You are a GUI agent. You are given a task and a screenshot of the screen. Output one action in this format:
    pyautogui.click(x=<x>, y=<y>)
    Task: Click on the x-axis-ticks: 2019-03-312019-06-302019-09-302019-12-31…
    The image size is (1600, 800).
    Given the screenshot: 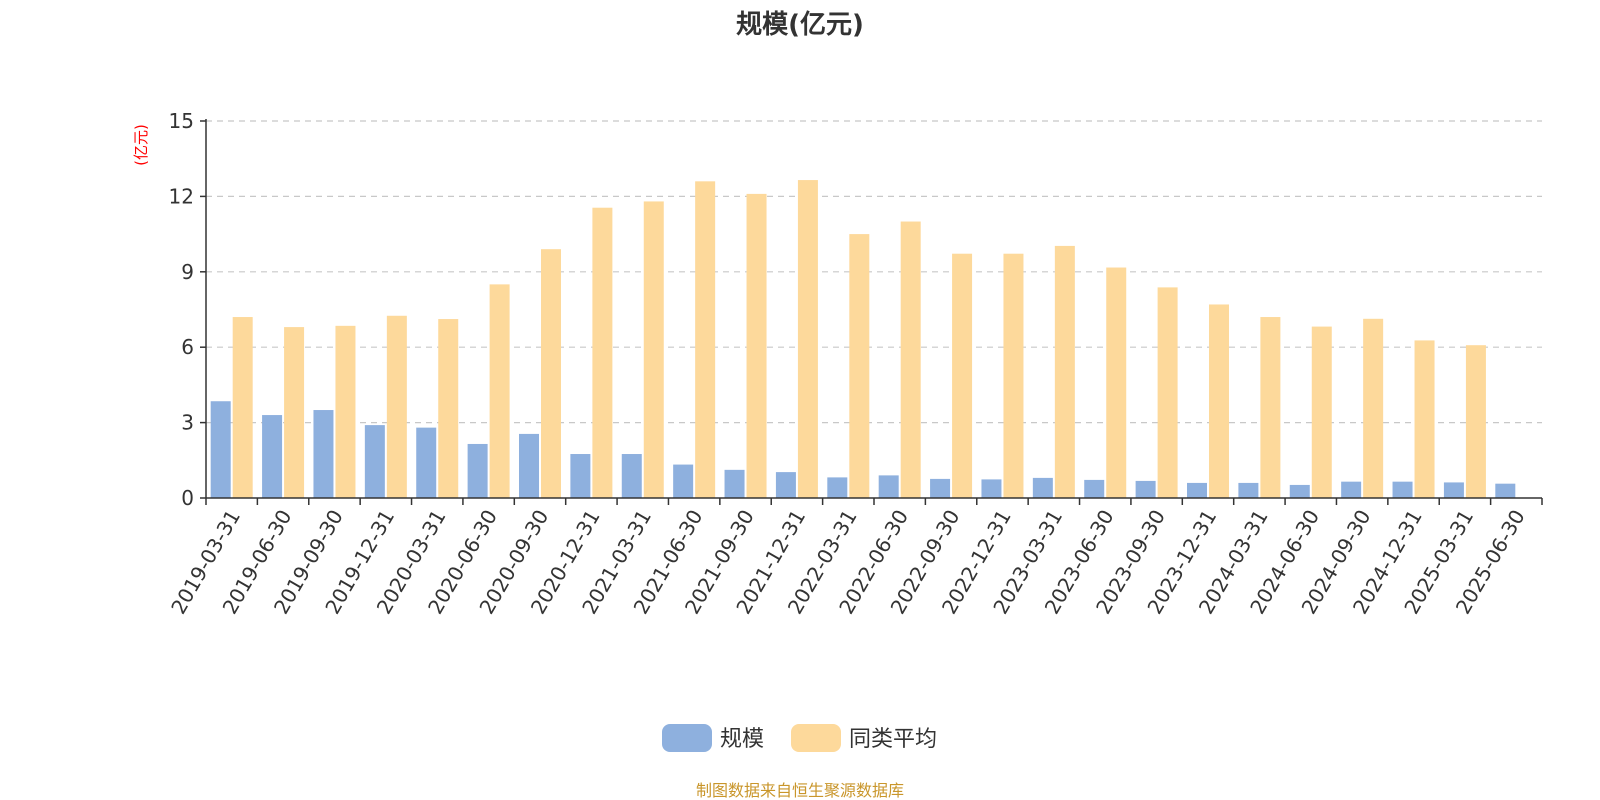 What is the action you would take?
    pyautogui.click(x=854, y=558)
    